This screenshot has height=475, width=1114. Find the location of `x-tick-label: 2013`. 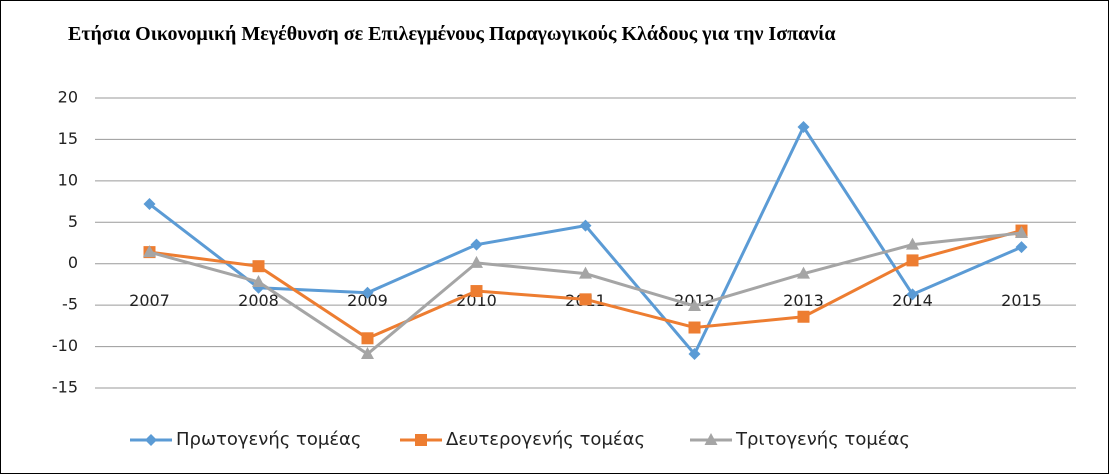

x-tick-label: 2013 is located at coordinates (803, 300).